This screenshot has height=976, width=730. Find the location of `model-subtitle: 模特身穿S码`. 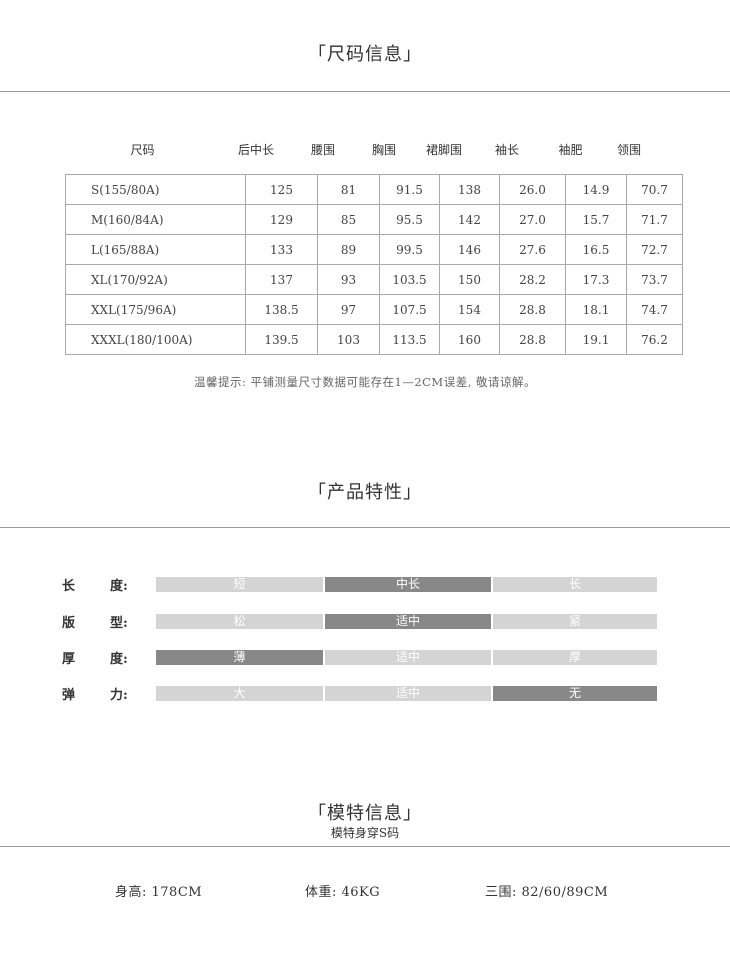

model-subtitle: 模特身穿S码 is located at coordinates (365, 833).